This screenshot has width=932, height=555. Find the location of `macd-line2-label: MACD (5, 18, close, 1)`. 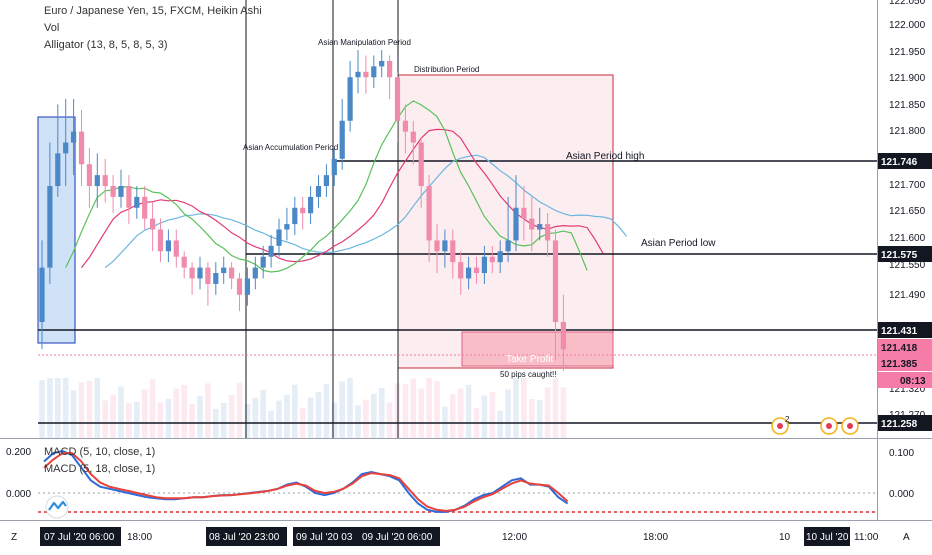

macd-line2-label: MACD (5, 18, close, 1) is located at coordinates (100, 469).